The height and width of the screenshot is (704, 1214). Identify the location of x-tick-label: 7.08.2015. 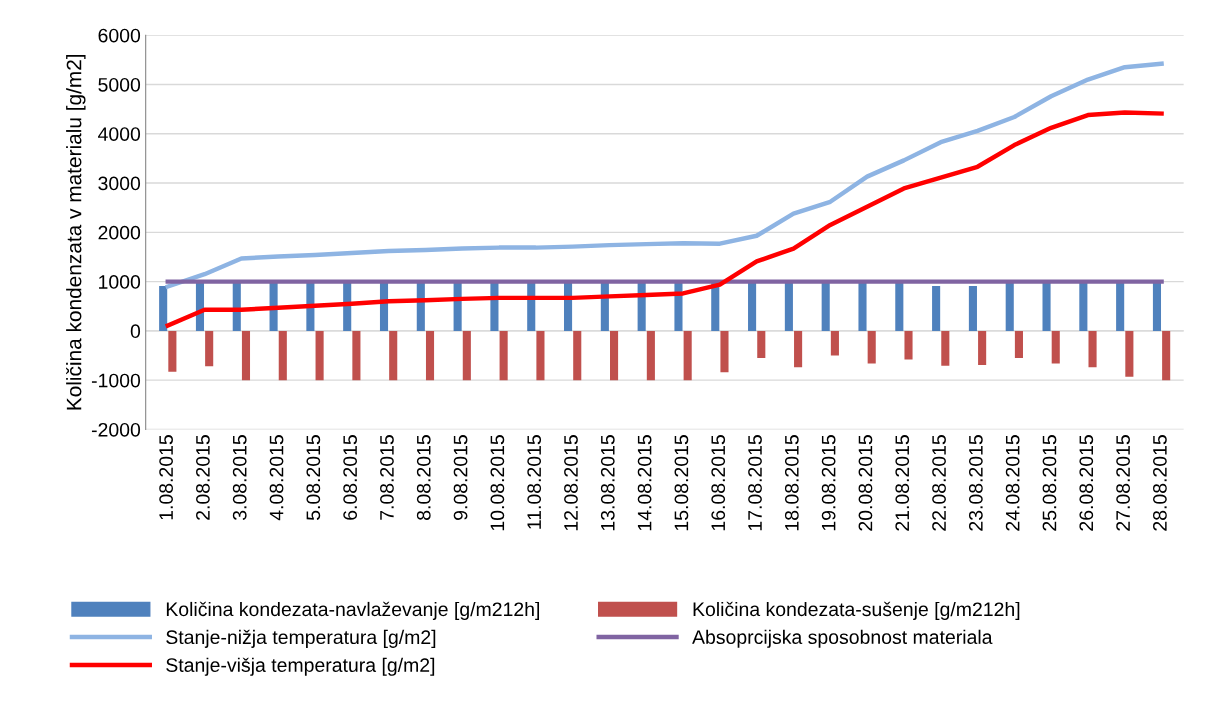
(387, 477).